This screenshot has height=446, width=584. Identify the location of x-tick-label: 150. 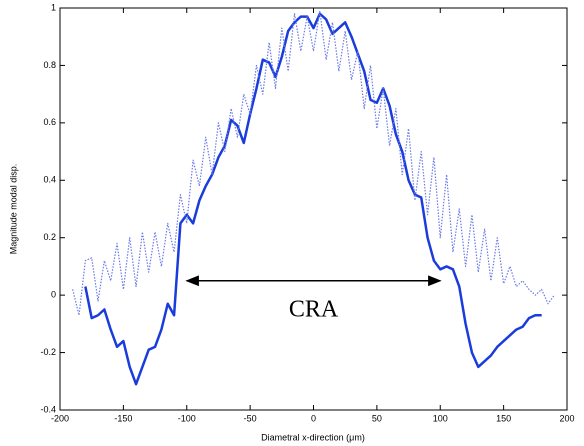
(503, 418).